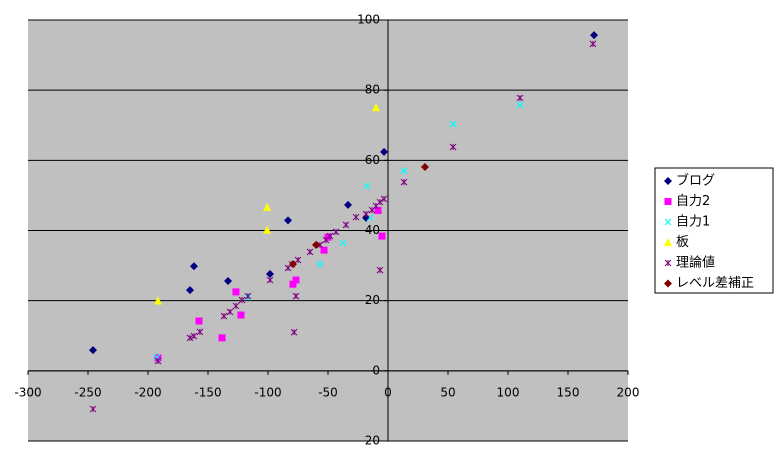 The width and height of the screenshot is (778, 457). What do you see at coordinates (87, 392) in the screenshot?
I see `x-tick-label: -250` at bounding box center [87, 392].